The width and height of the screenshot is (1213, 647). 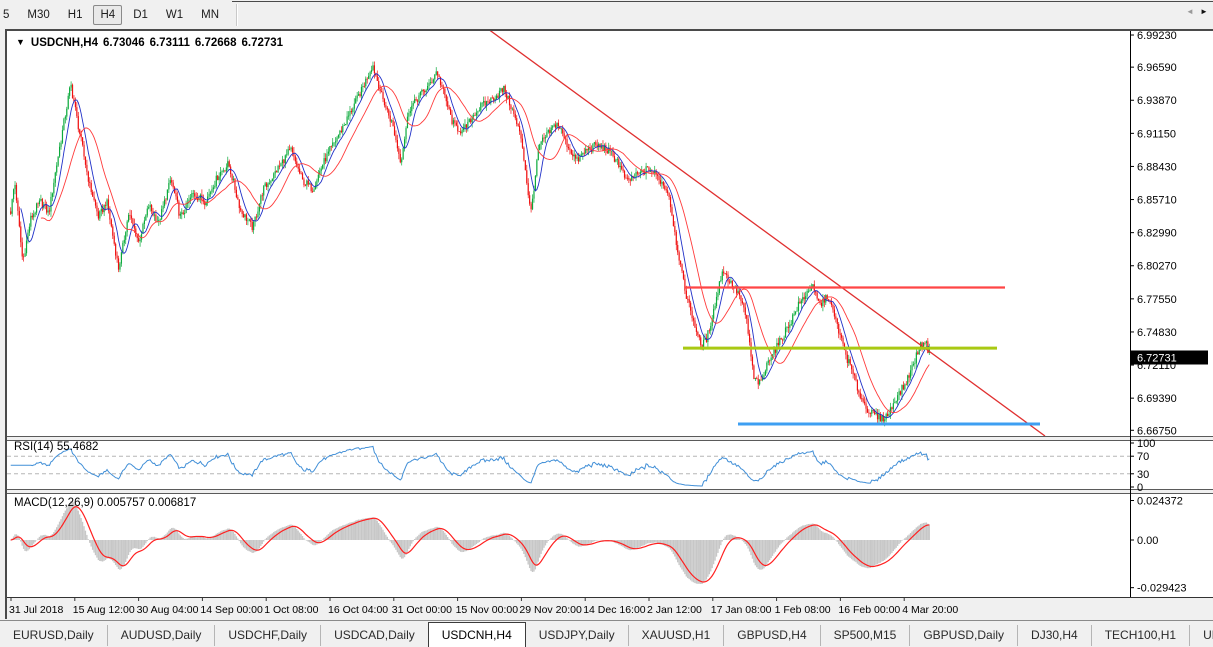 What do you see at coordinates (64, 43) in the screenshot?
I see `chart-symbol: USDCNH,H4` at bounding box center [64, 43].